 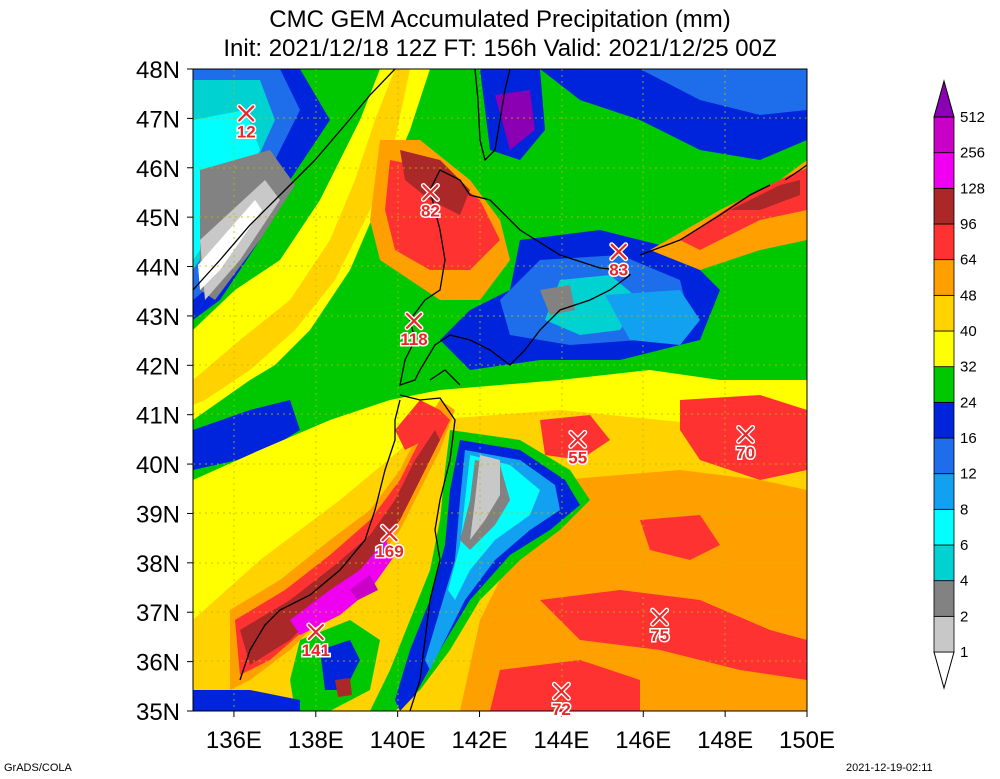 I want to click on lat-tick-label: 39N, so click(x=158, y=514).